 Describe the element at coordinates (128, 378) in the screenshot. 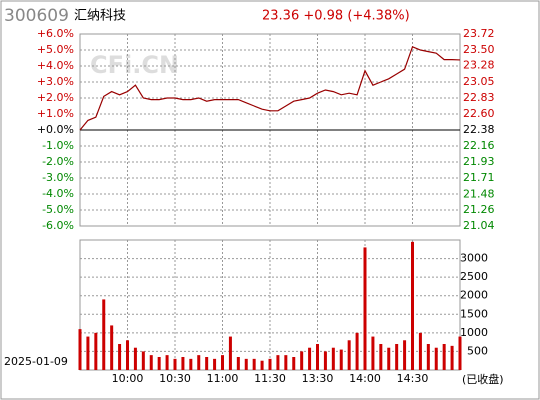

I see `x-tick-label: 10:00` at that location.